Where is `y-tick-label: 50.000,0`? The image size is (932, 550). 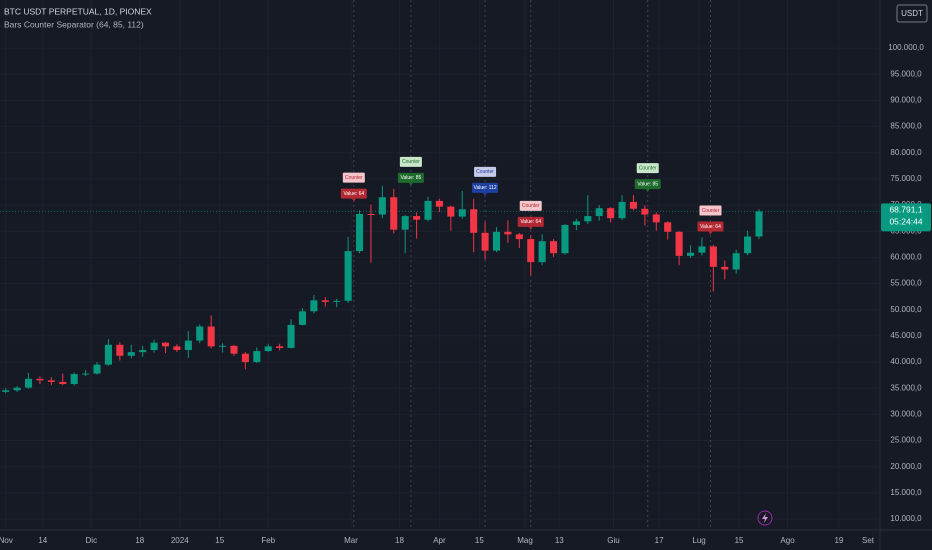 y-tick-label: 50.000,0 is located at coordinates (906, 309).